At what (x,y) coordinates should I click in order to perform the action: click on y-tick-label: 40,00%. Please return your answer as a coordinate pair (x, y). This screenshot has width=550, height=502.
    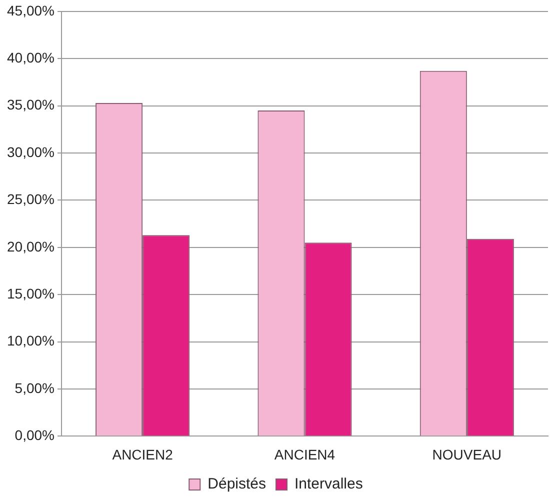
    Looking at the image, I should click on (30, 57).